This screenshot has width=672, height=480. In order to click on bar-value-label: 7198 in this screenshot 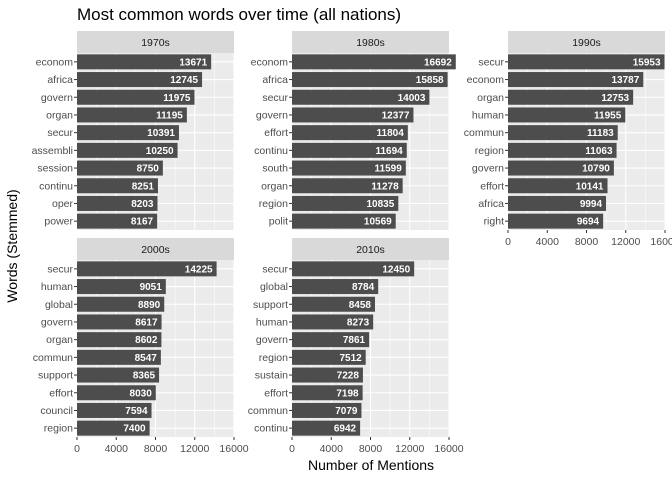, I will do `click(347, 393)`.